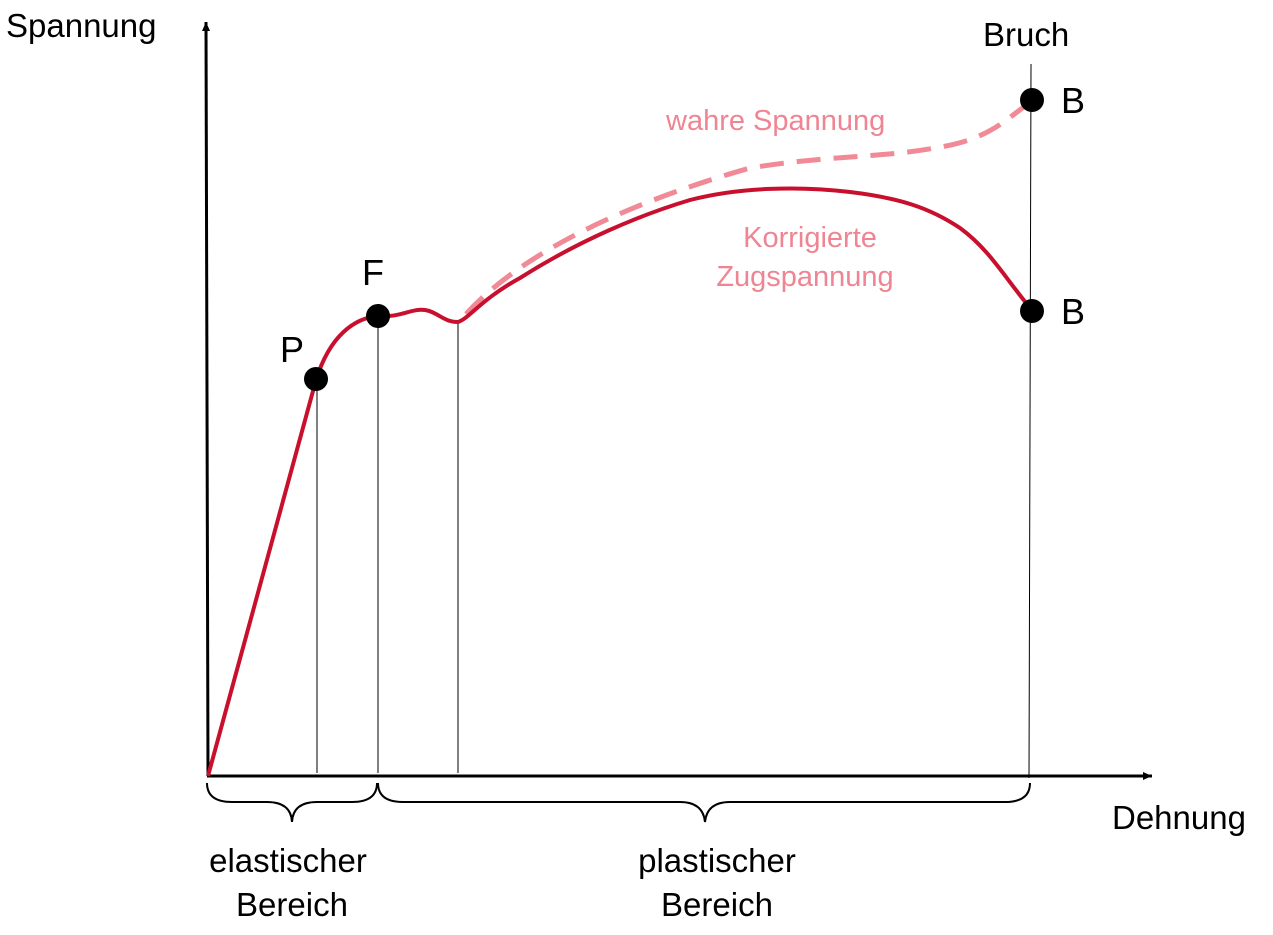 Image resolution: width=1273 pixels, height=935 pixels. I want to click on point-f-marker, so click(378, 316).